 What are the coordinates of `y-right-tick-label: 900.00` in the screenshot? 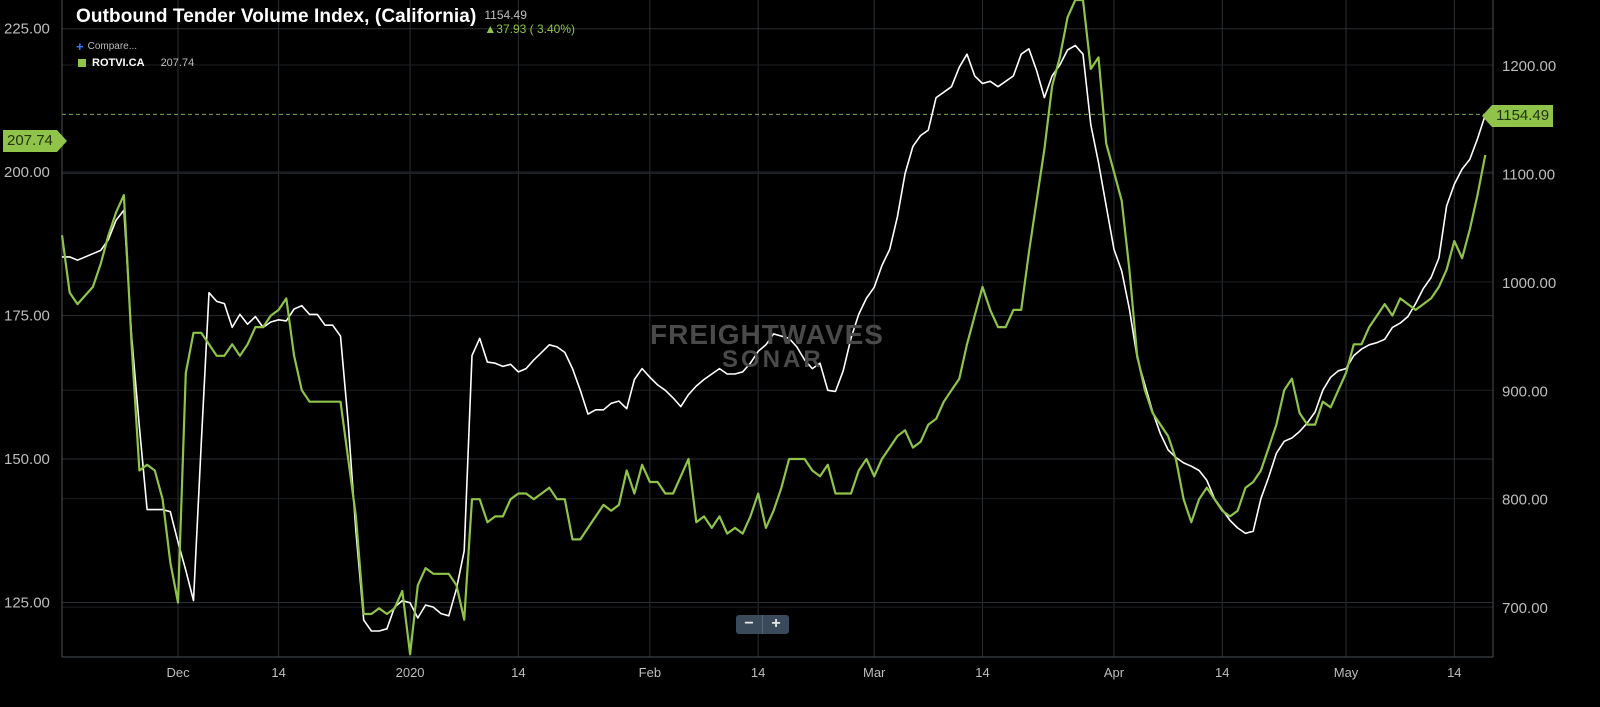 It's located at (1525, 391).